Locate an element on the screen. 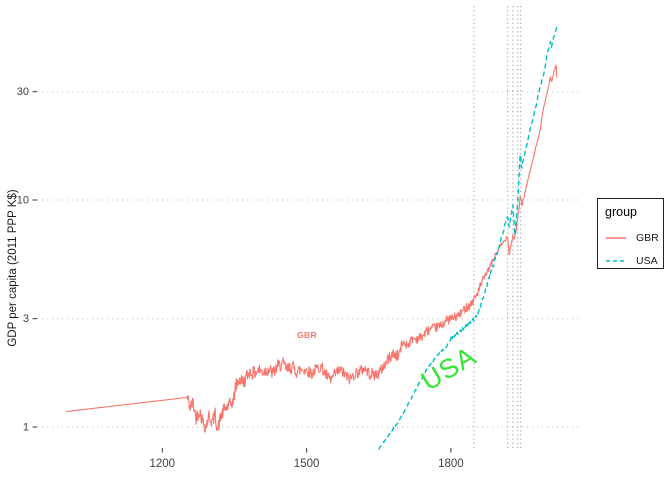 The width and height of the screenshot is (672, 480). legend-item-usa: USA is located at coordinates (634, 260).